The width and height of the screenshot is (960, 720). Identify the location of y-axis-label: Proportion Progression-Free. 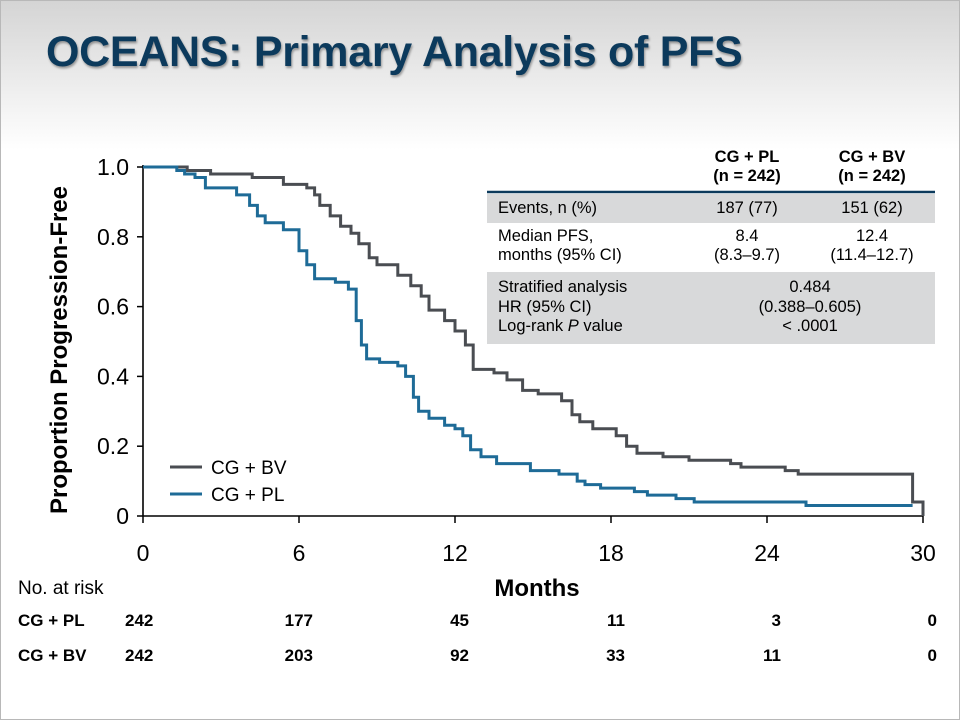
(59, 350).